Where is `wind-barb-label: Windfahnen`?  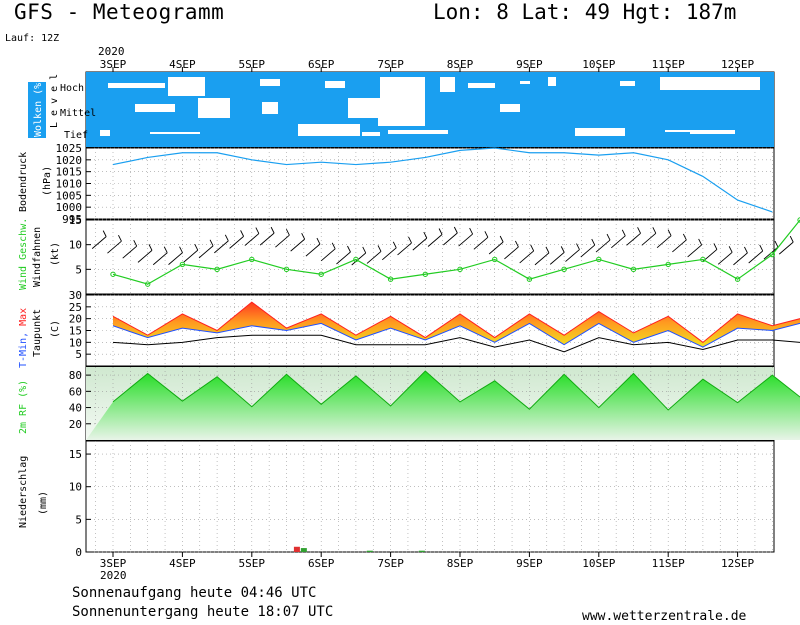
wind-barb-label: Windfahnen is located at coordinates (37, 257).